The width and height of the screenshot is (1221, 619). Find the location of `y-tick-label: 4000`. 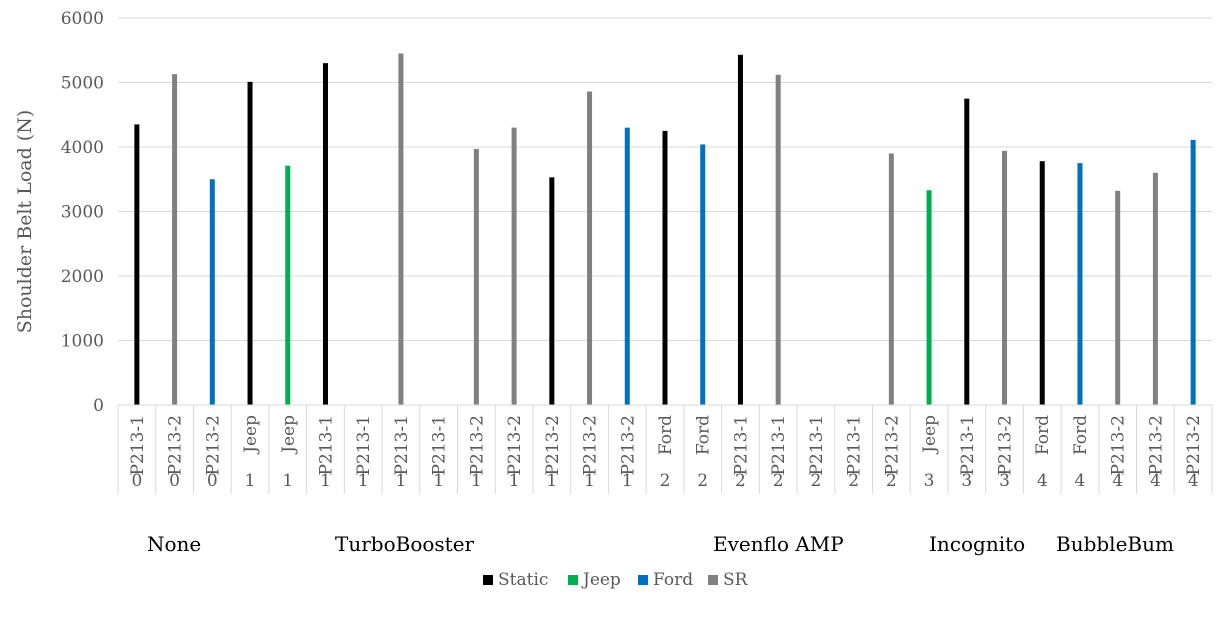

y-tick-label: 4000 is located at coordinates (82, 148).